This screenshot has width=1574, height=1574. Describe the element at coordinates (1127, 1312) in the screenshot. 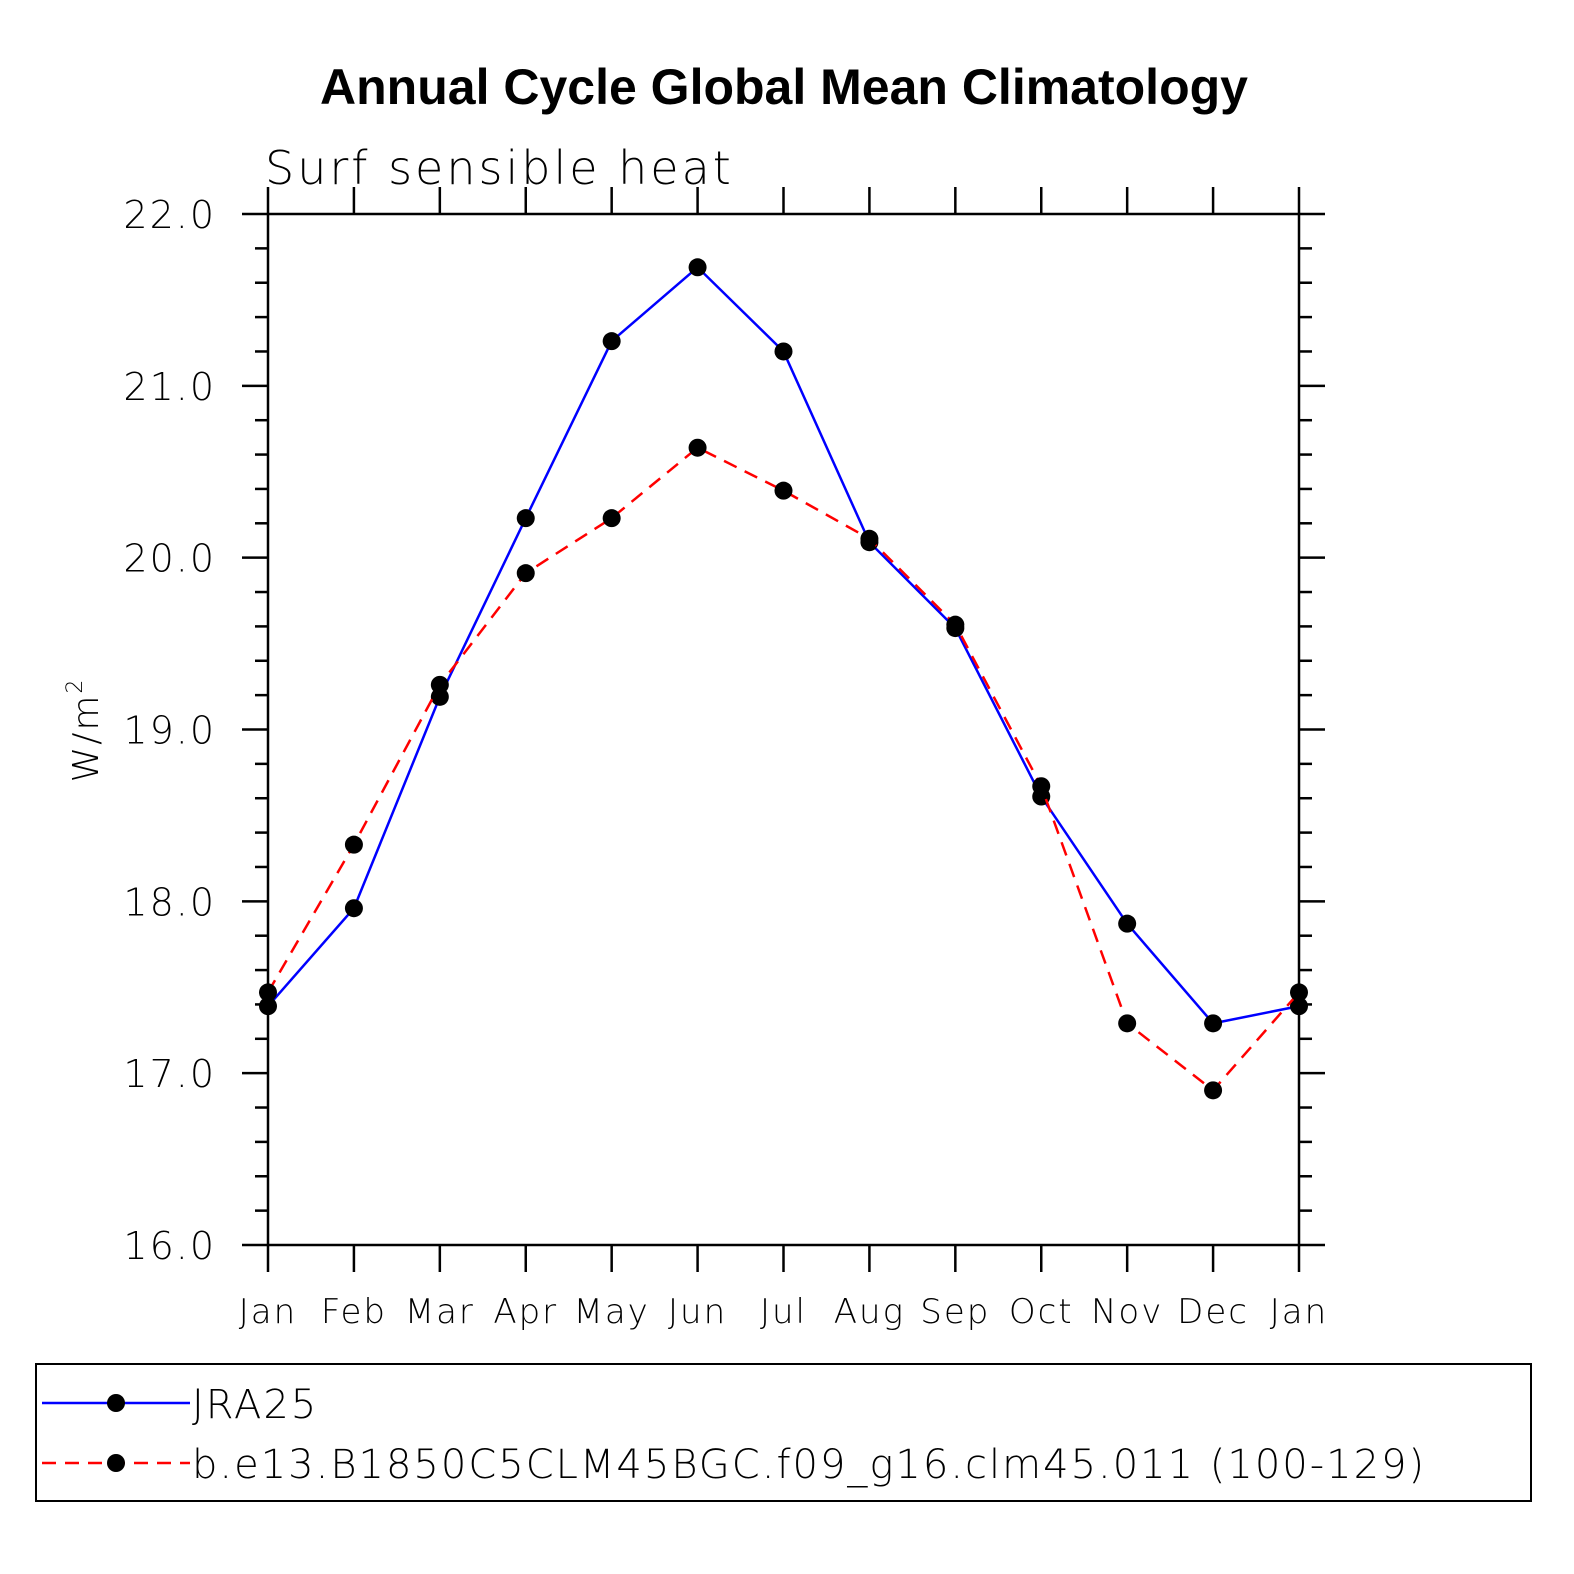

I see `x-tick-label: Nov` at that location.